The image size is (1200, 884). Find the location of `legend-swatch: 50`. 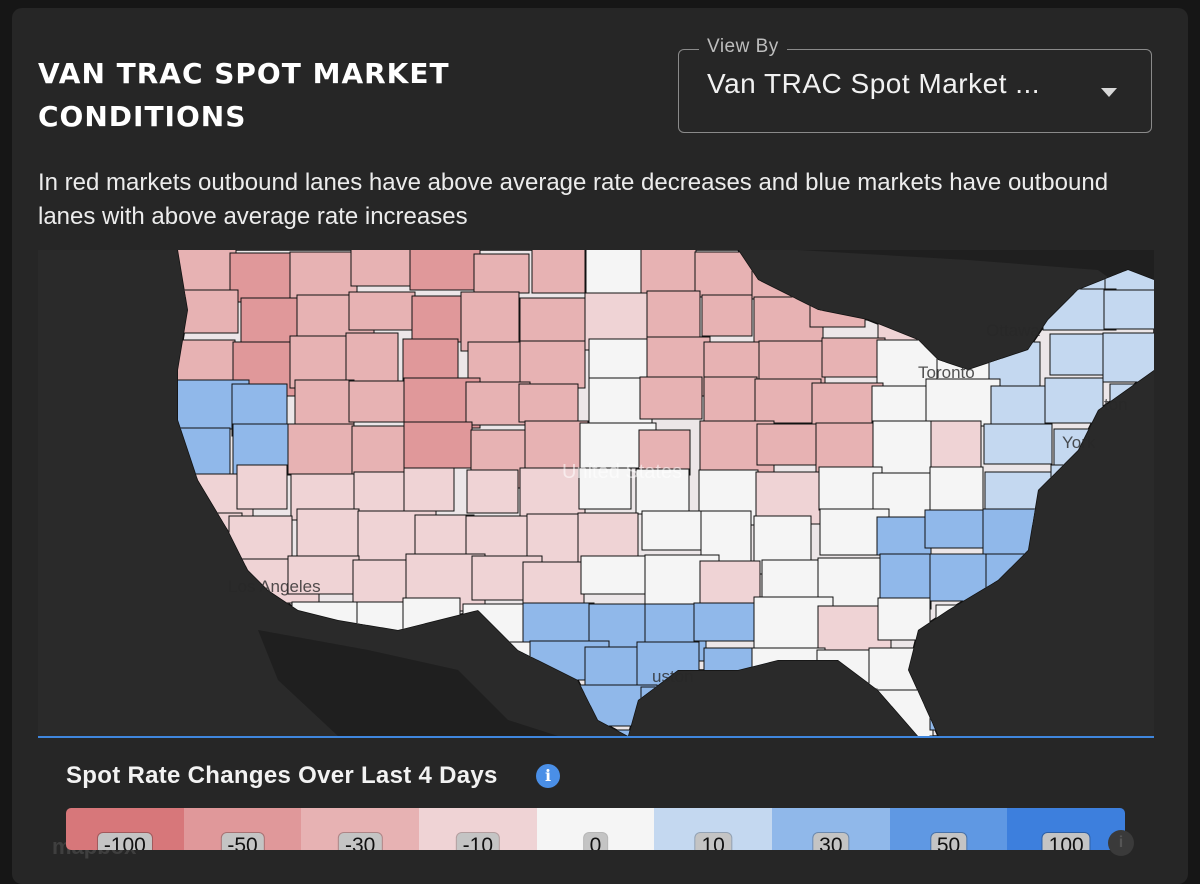

legend-swatch: 50 is located at coordinates (948, 829).